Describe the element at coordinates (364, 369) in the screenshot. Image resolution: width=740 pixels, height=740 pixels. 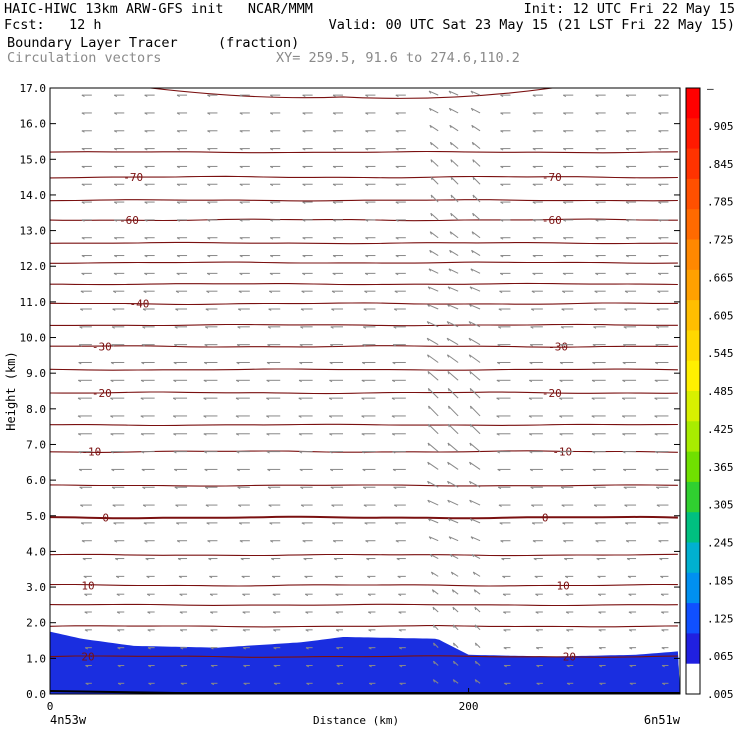
I see `contour-line` at that location.